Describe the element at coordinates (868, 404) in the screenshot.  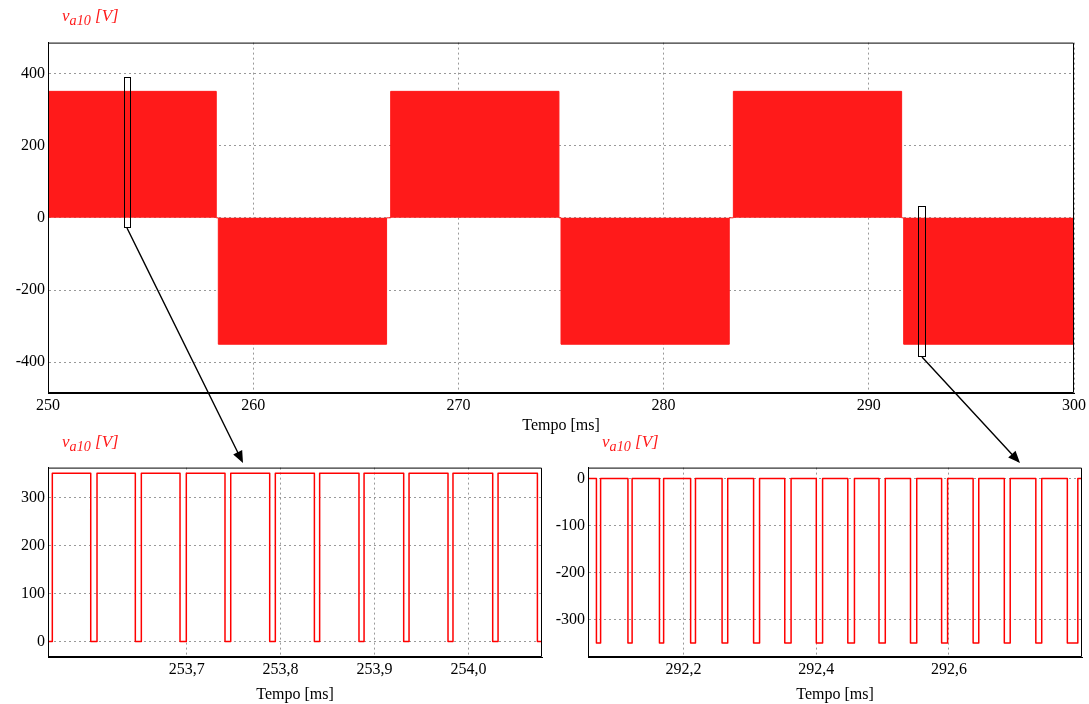
I see `x-tick-label: 290` at that location.